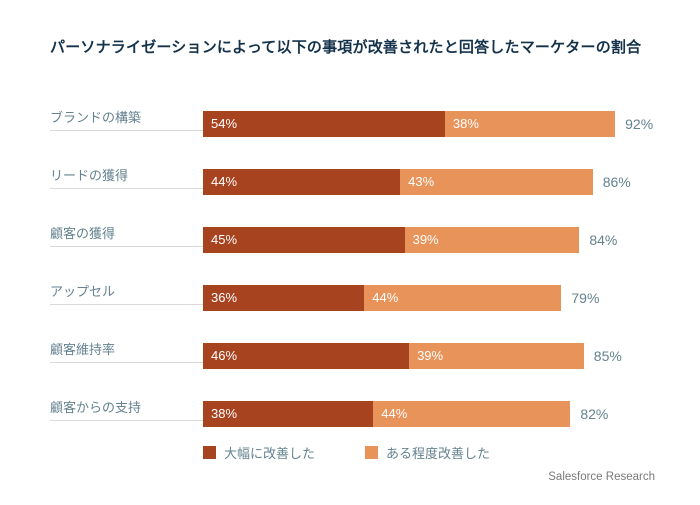 This screenshot has height=505, width=700. What do you see at coordinates (360, 398) in the screenshot?
I see `chart-row: 顧客からの支持 38% 44% 82%` at bounding box center [360, 398].